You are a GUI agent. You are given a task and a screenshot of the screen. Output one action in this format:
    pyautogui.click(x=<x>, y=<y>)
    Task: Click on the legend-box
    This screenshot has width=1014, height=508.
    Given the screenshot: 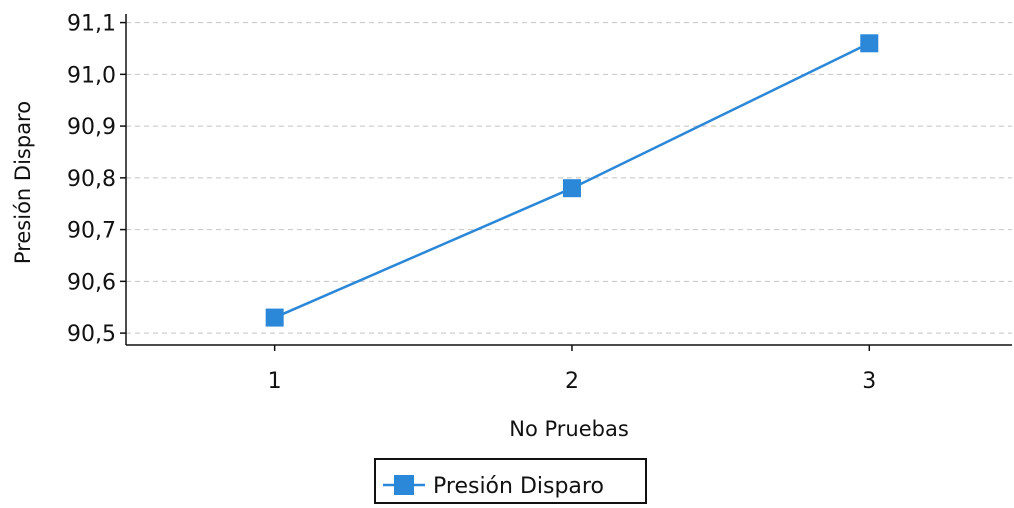 What is the action you would take?
    pyautogui.click(x=510, y=481)
    